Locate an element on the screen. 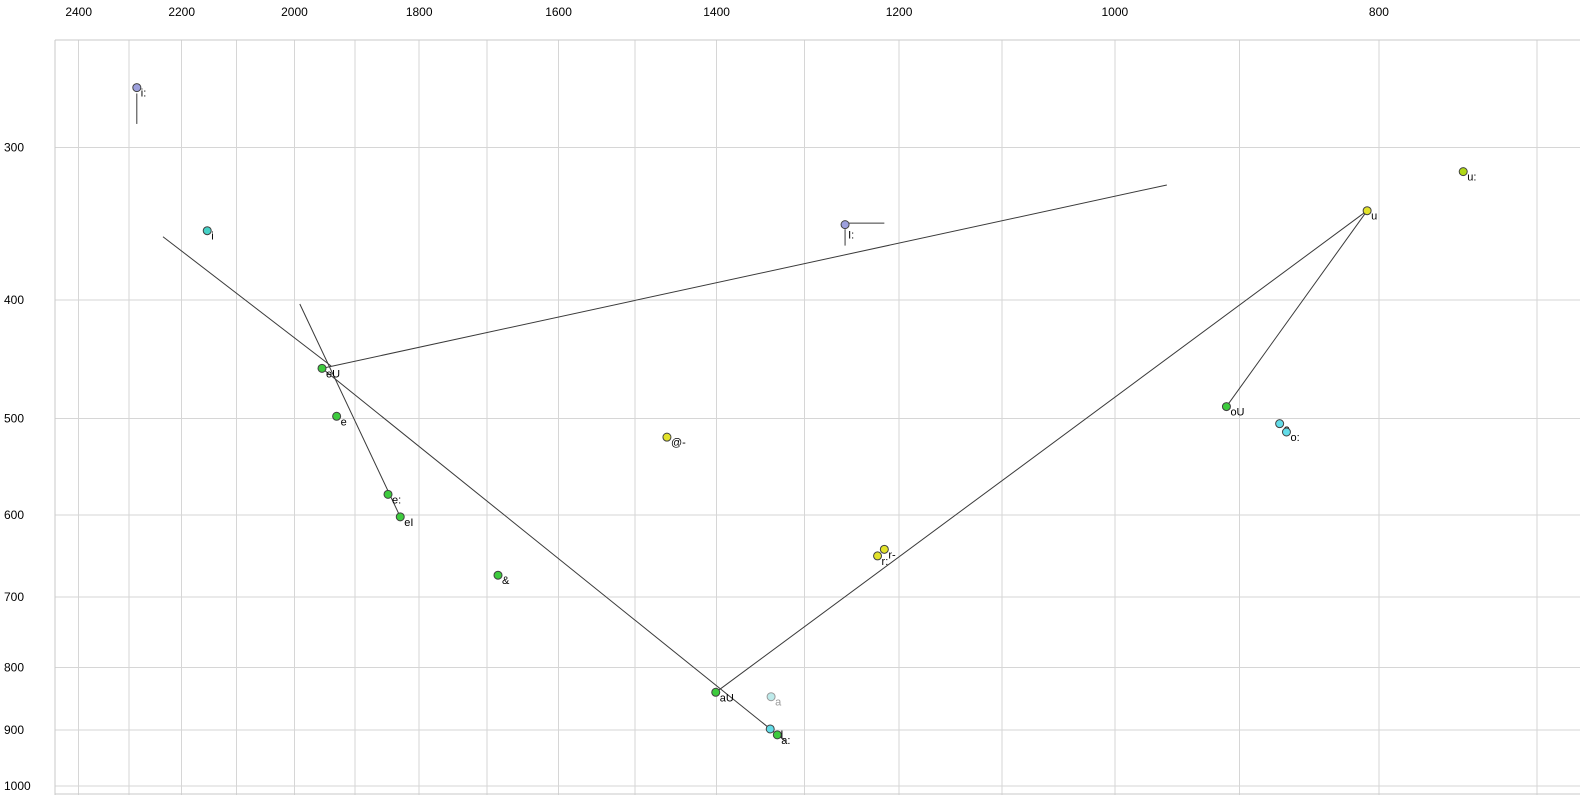  x-axis-tick-label: 2200 is located at coordinates (181, 12).